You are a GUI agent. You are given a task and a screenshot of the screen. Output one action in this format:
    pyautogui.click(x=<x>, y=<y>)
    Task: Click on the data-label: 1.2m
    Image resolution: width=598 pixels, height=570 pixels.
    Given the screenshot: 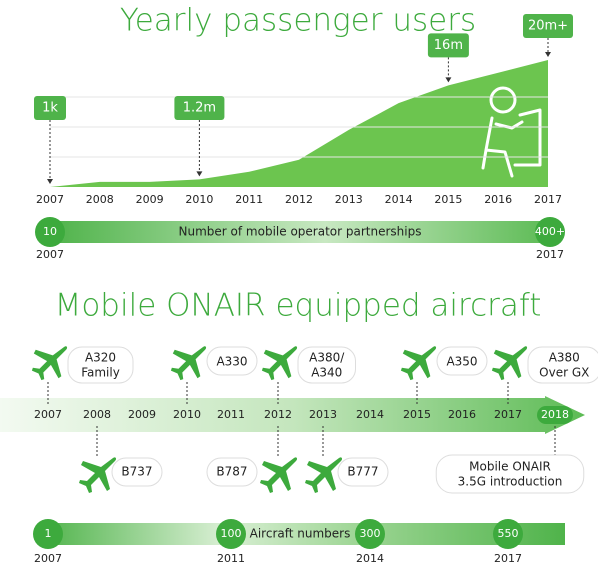 What is the action you would take?
    pyautogui.click(x=199, y=108)
    